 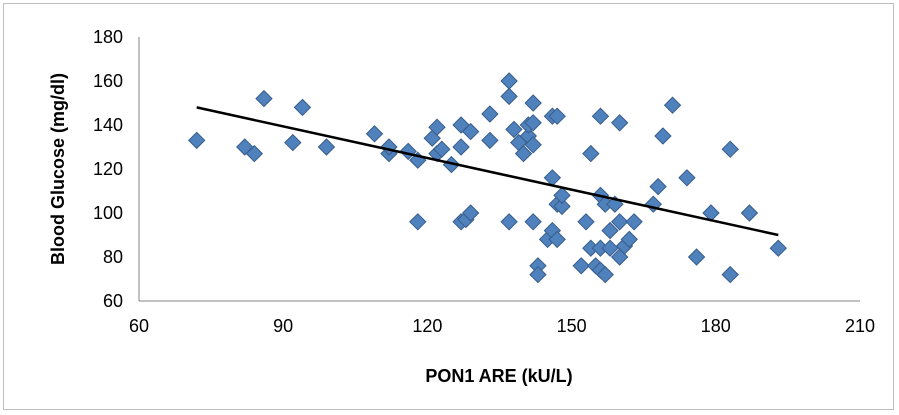 I want to click on y-tick-label: 80, so click(x=113, y=257).